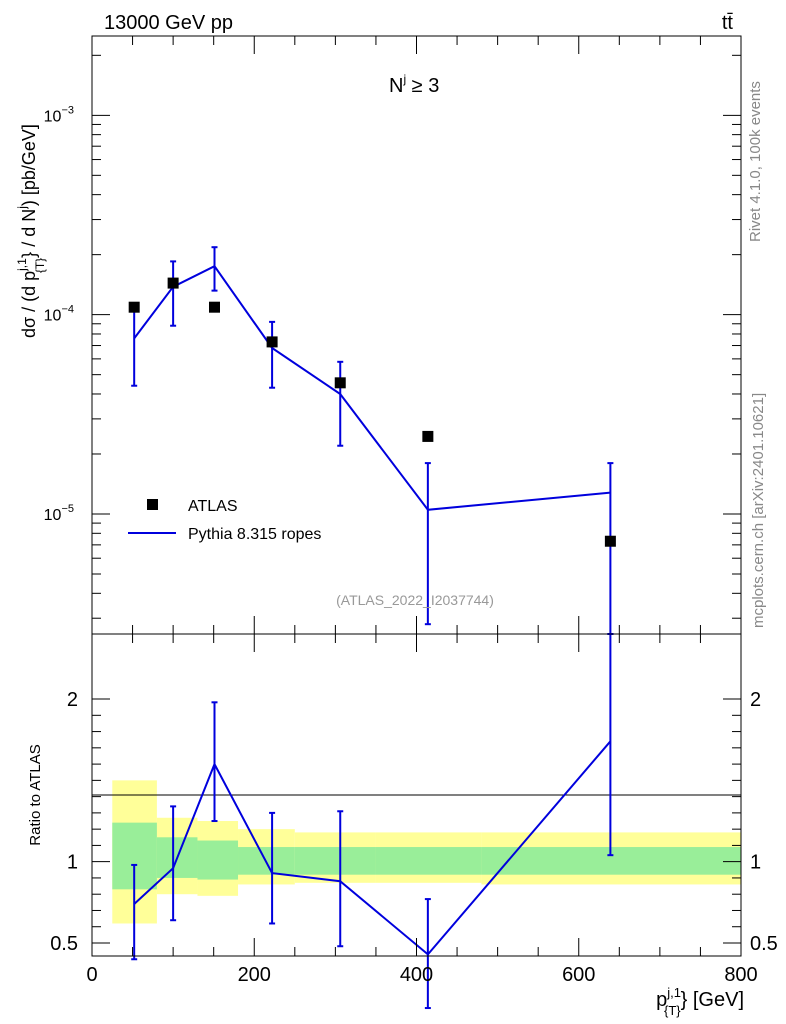 This screenshot has width=786, height=1024. Describe the element at coordinates (740, 975) in the screenshot. I see `x-tick-label: 800` at that location.